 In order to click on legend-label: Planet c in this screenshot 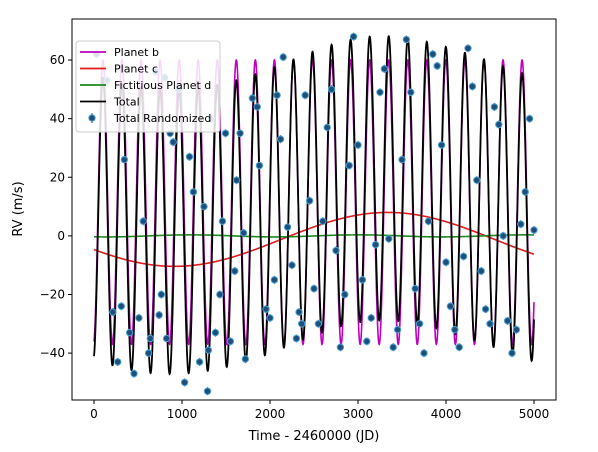, I will do `click(136, 69)`.